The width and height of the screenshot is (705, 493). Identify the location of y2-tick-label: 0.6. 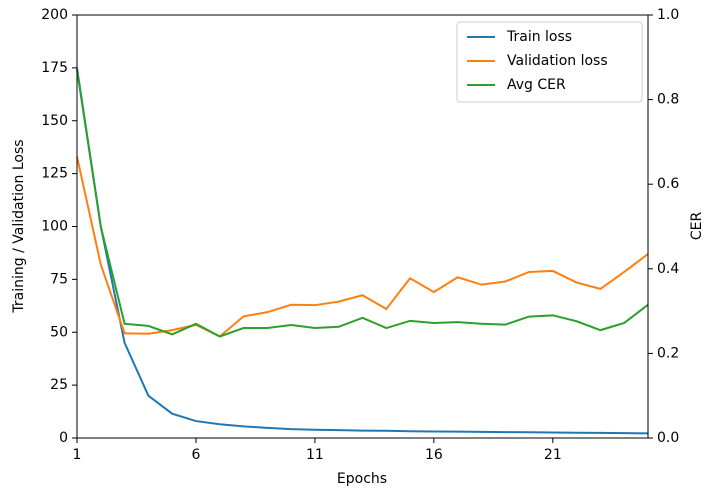
(668, 184).